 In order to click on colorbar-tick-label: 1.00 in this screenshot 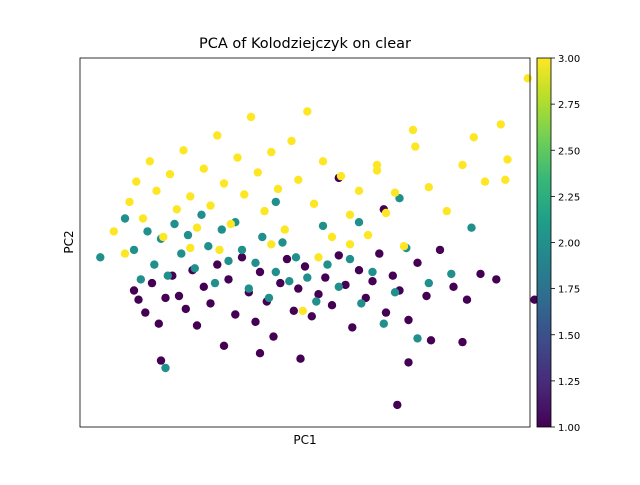, I will do `click(569, 428)`.